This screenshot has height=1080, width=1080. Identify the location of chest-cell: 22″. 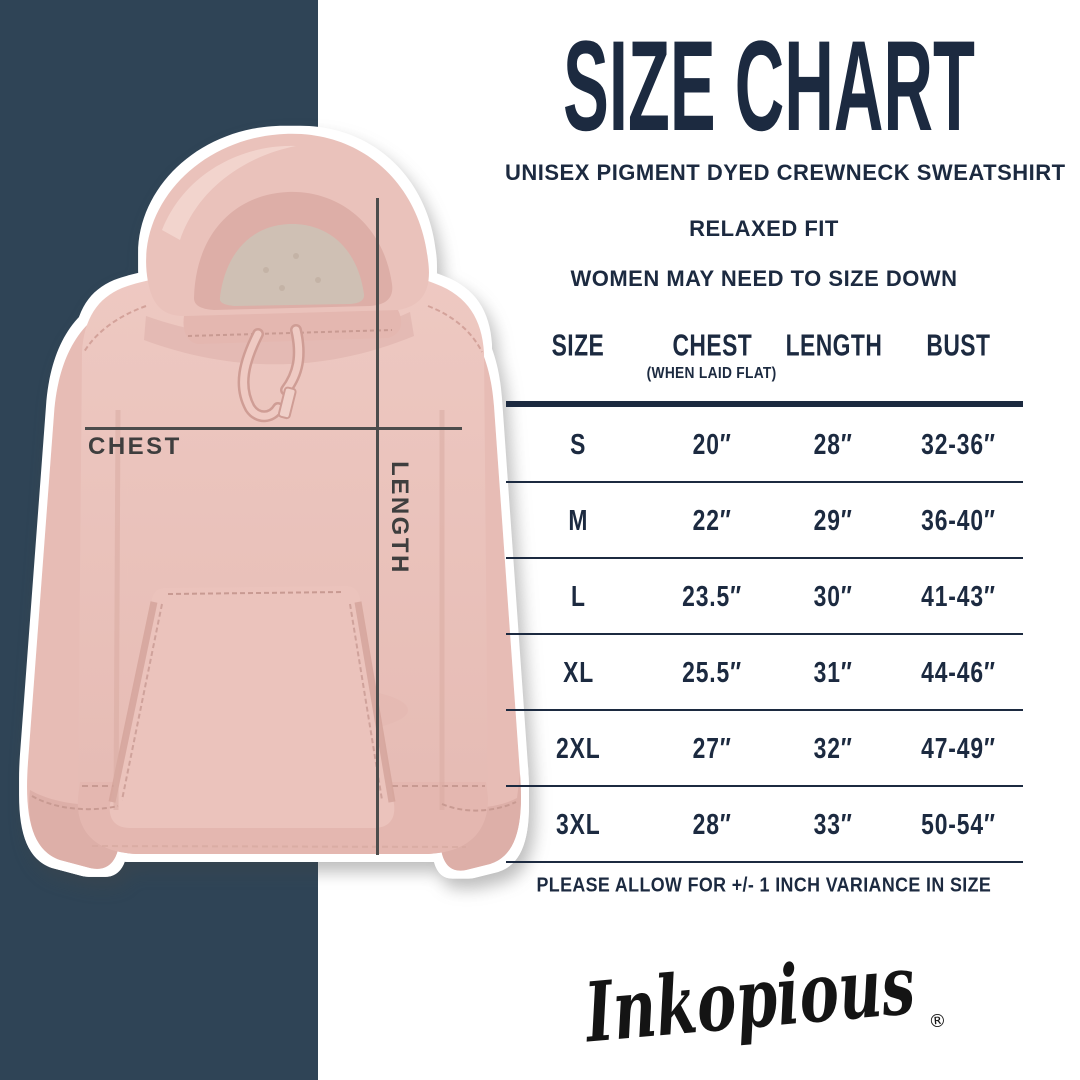
(712, 519).